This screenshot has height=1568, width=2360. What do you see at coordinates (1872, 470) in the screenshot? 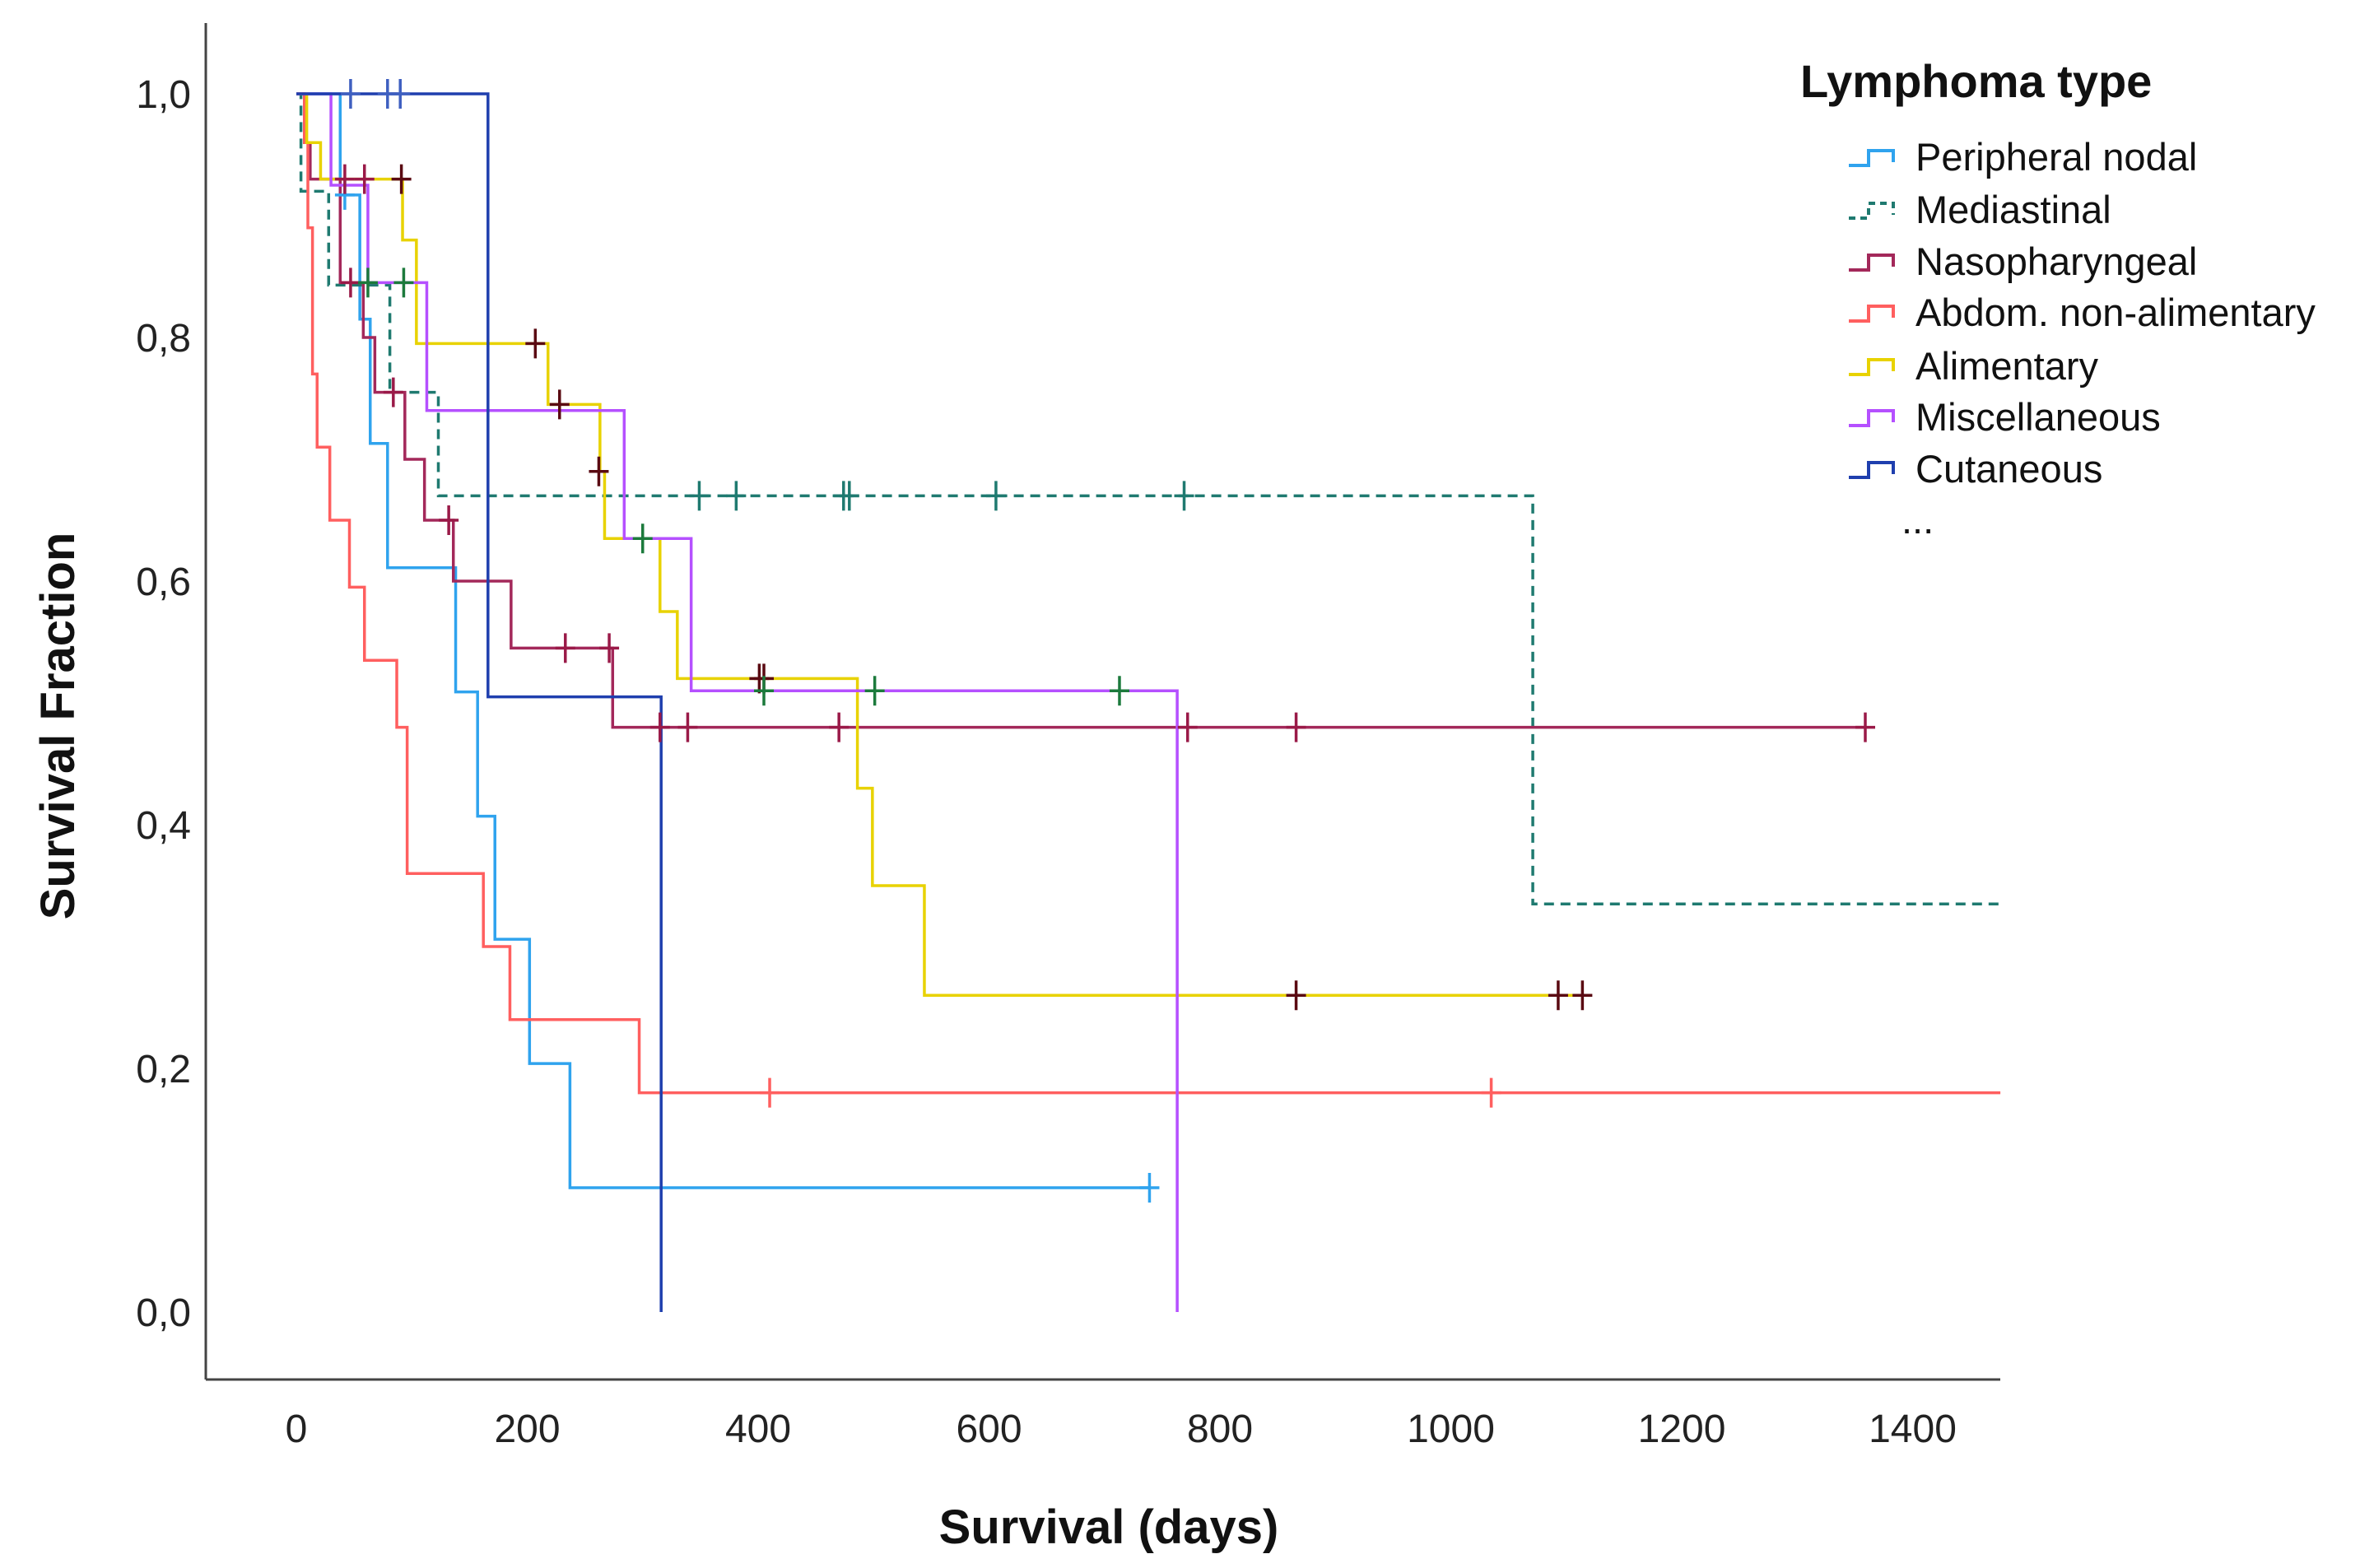
I see `legend-swatch-cutaneous` at bounding box center [1872, 470].